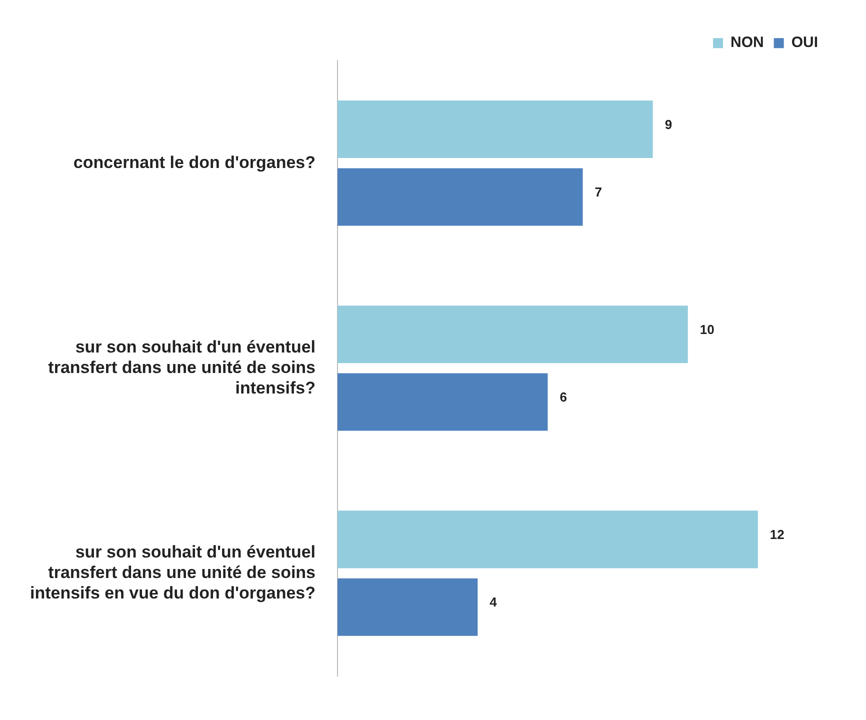  I want to click on data-label: 4, so click(494, 602).